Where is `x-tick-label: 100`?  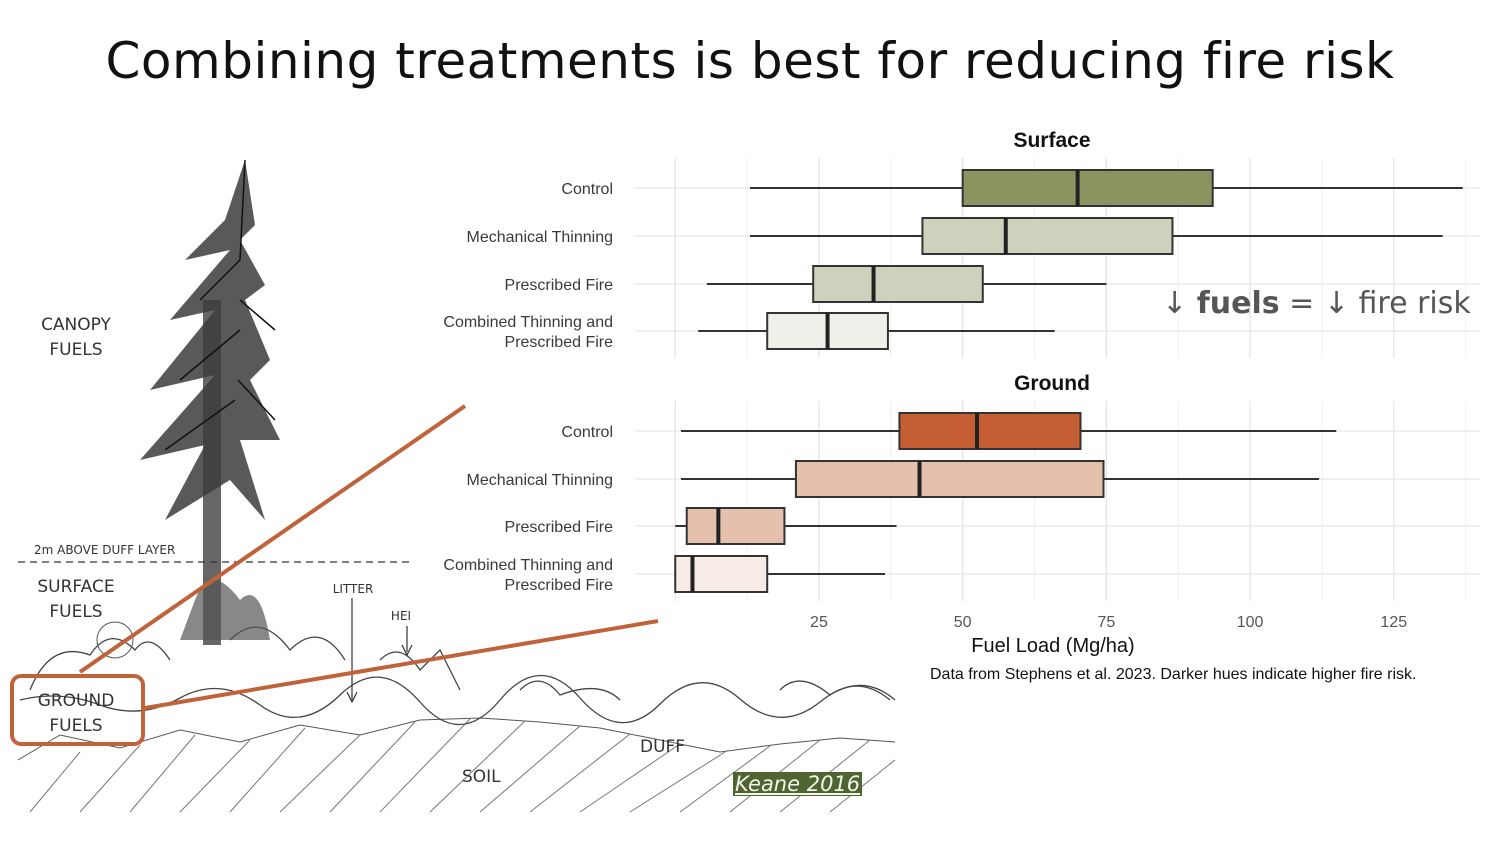
x-tick-label: 100 is located at coordinates (1250, 622).